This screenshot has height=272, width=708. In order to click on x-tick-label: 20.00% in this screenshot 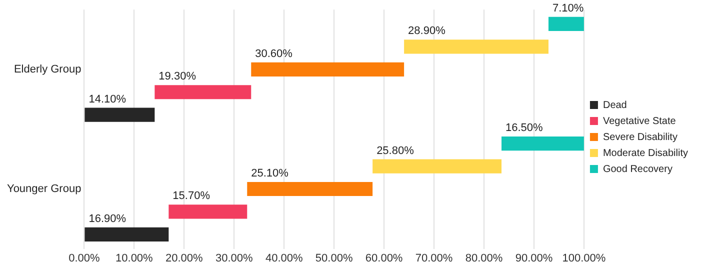, I will do `click(185, 258)`.